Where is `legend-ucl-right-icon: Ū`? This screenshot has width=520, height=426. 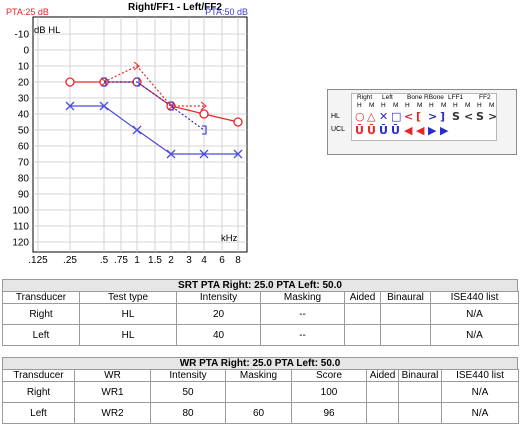
legend-ucl-right-icon: Ū is located at coordinates (359, 130).